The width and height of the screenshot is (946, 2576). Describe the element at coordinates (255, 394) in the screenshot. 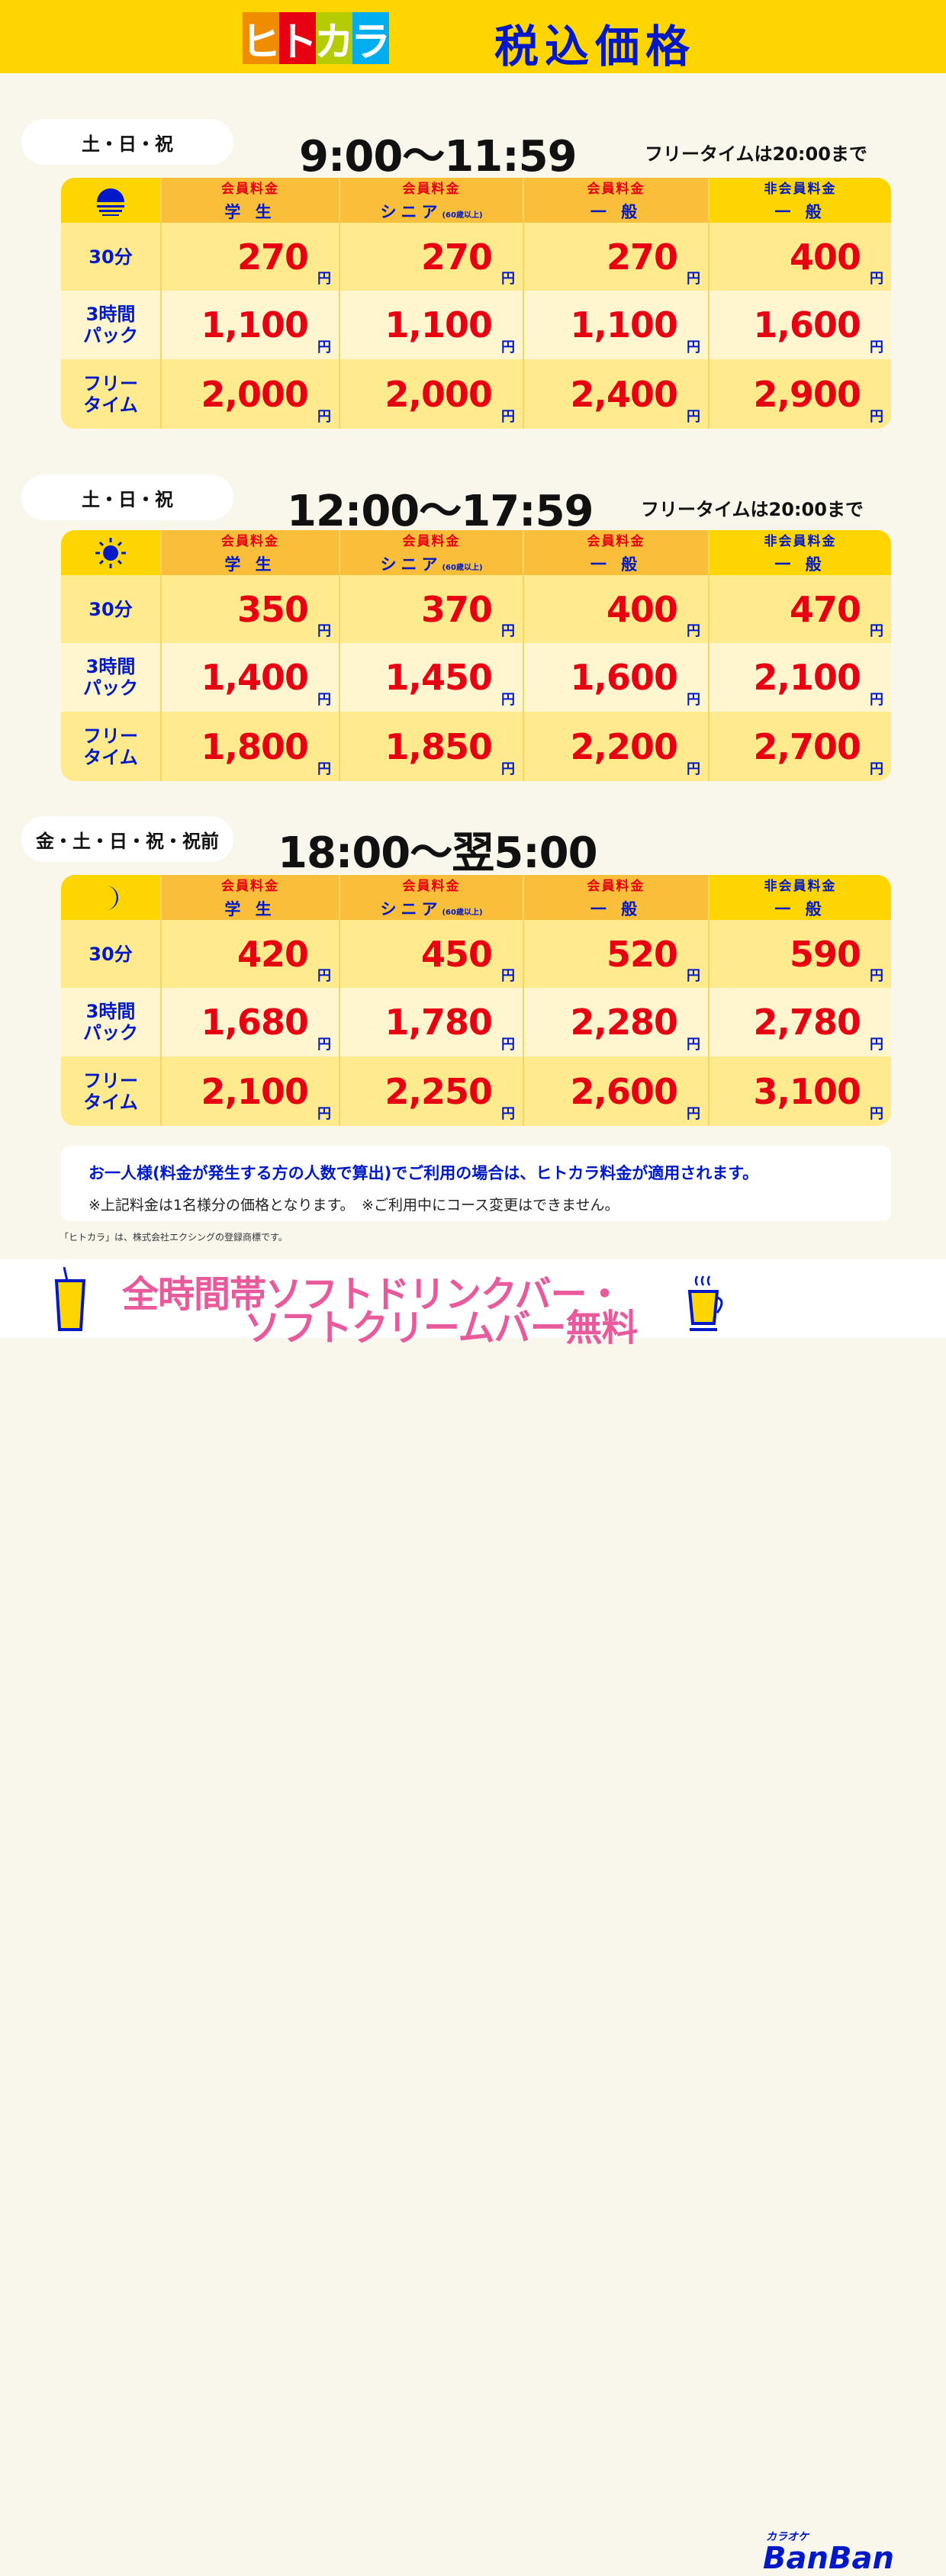

I see `price-value: 2,000` at that location.